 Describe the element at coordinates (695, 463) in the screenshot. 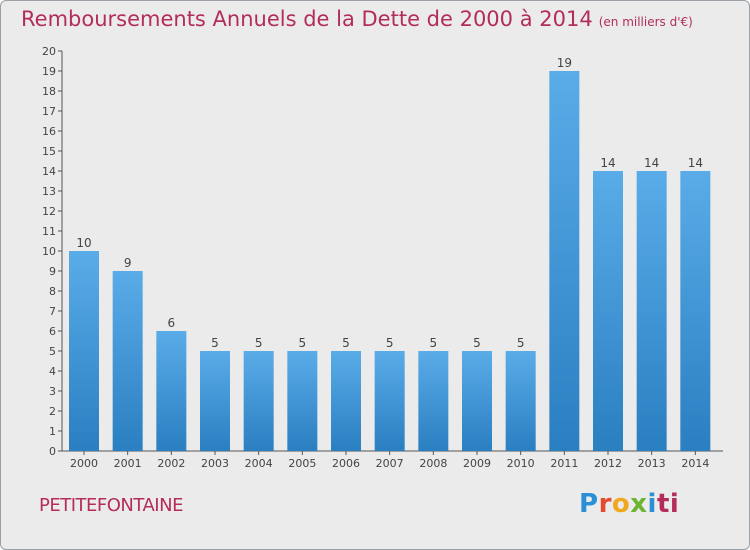

I see `x-tick-label: 2014` at that location.